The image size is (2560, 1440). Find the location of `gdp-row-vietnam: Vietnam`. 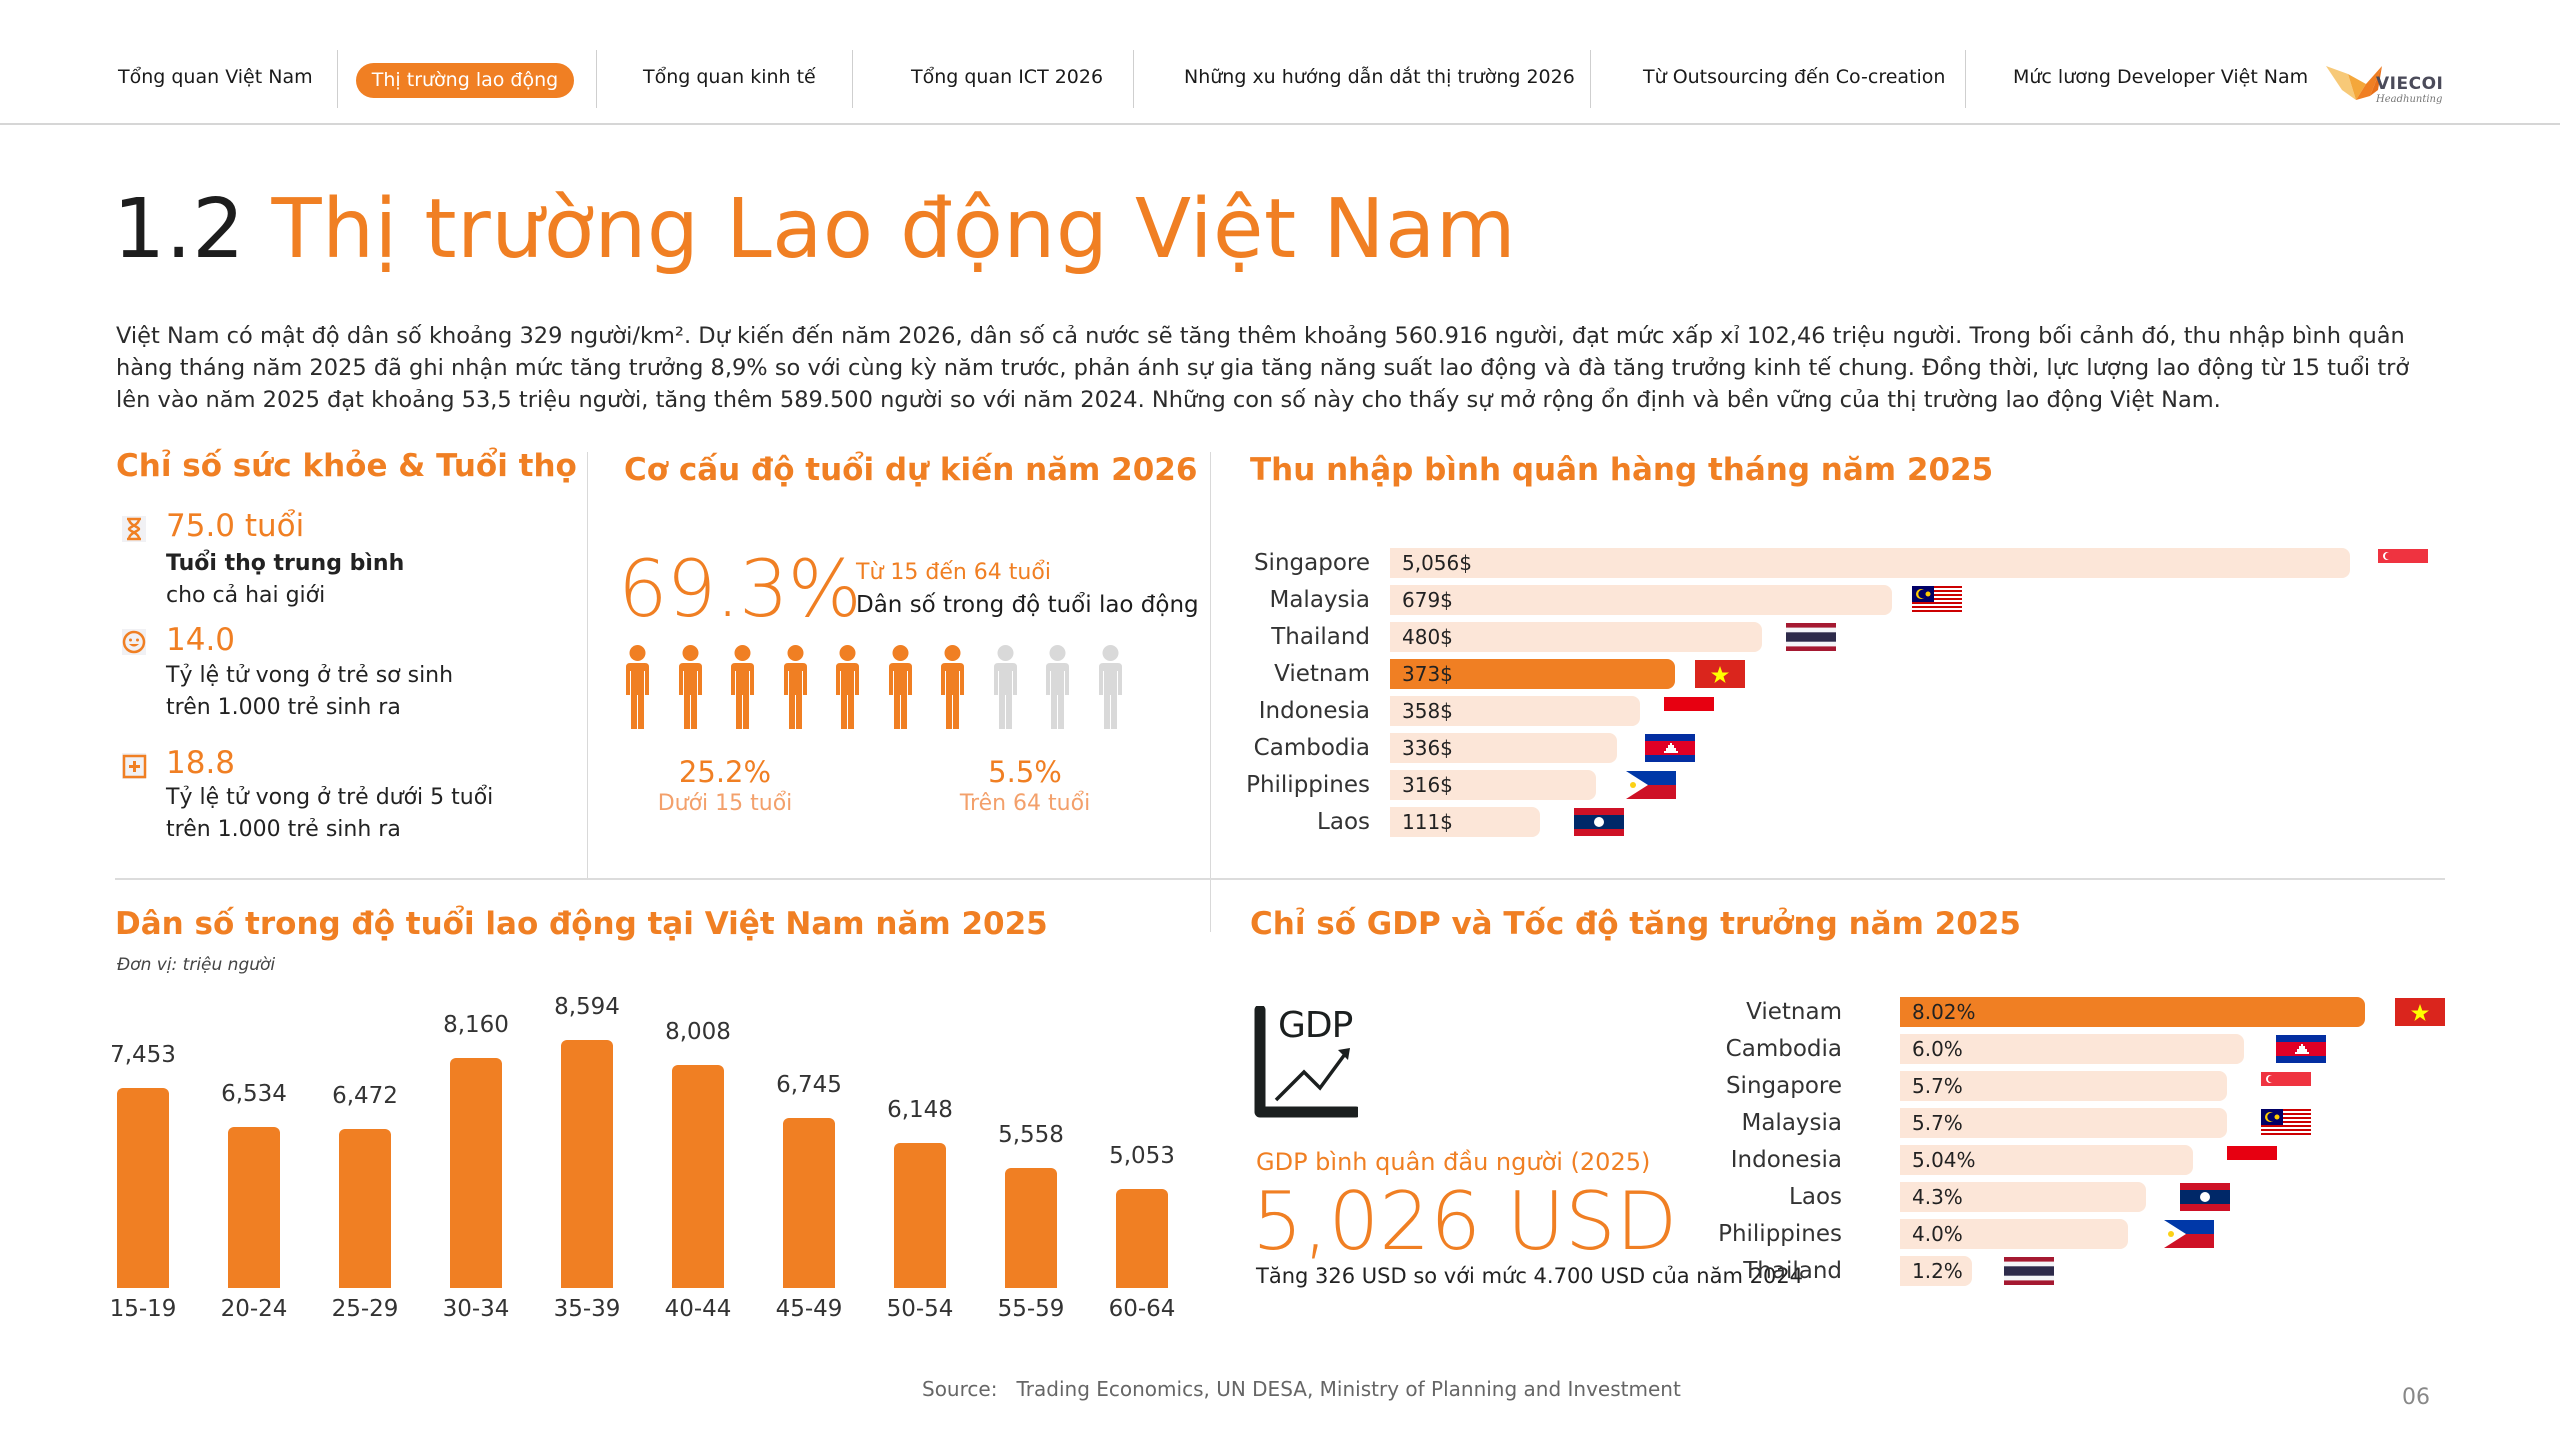

gdp-row-vietnam: Vietnam is located at coordinates (1771, 1012).